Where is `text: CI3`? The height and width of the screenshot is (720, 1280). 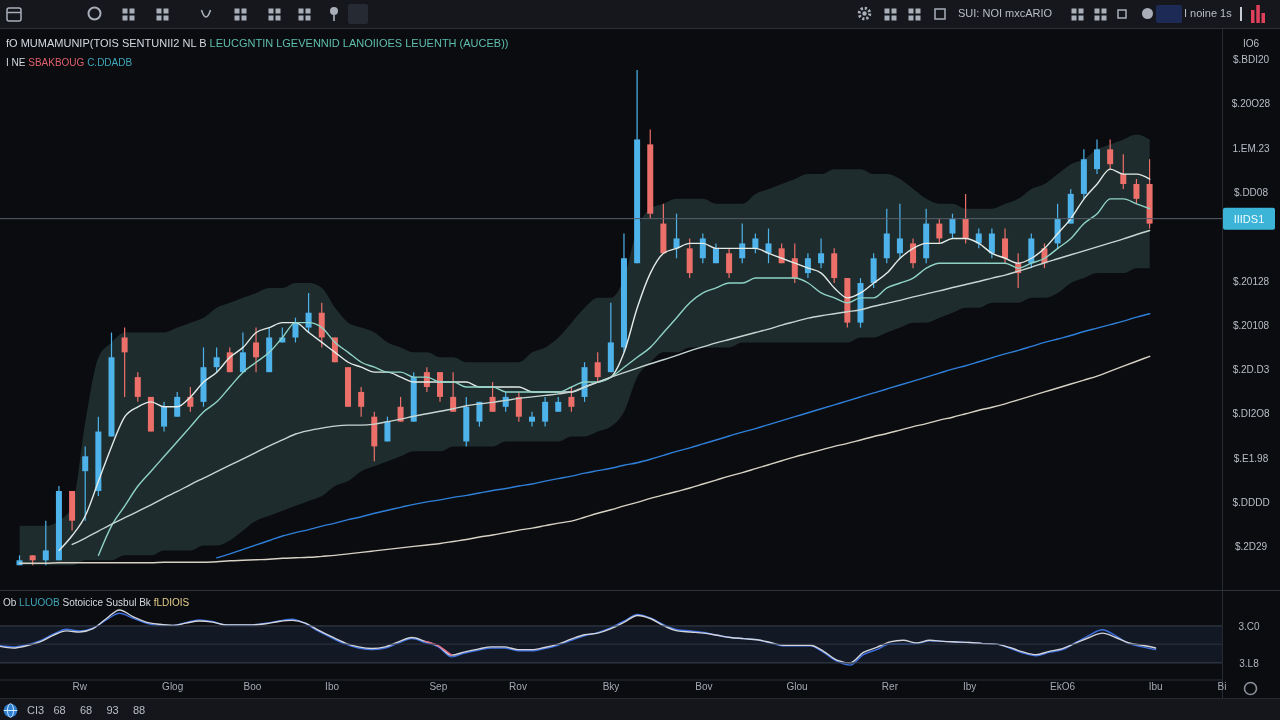
text: CI3 is located at coordinates (36, 710).